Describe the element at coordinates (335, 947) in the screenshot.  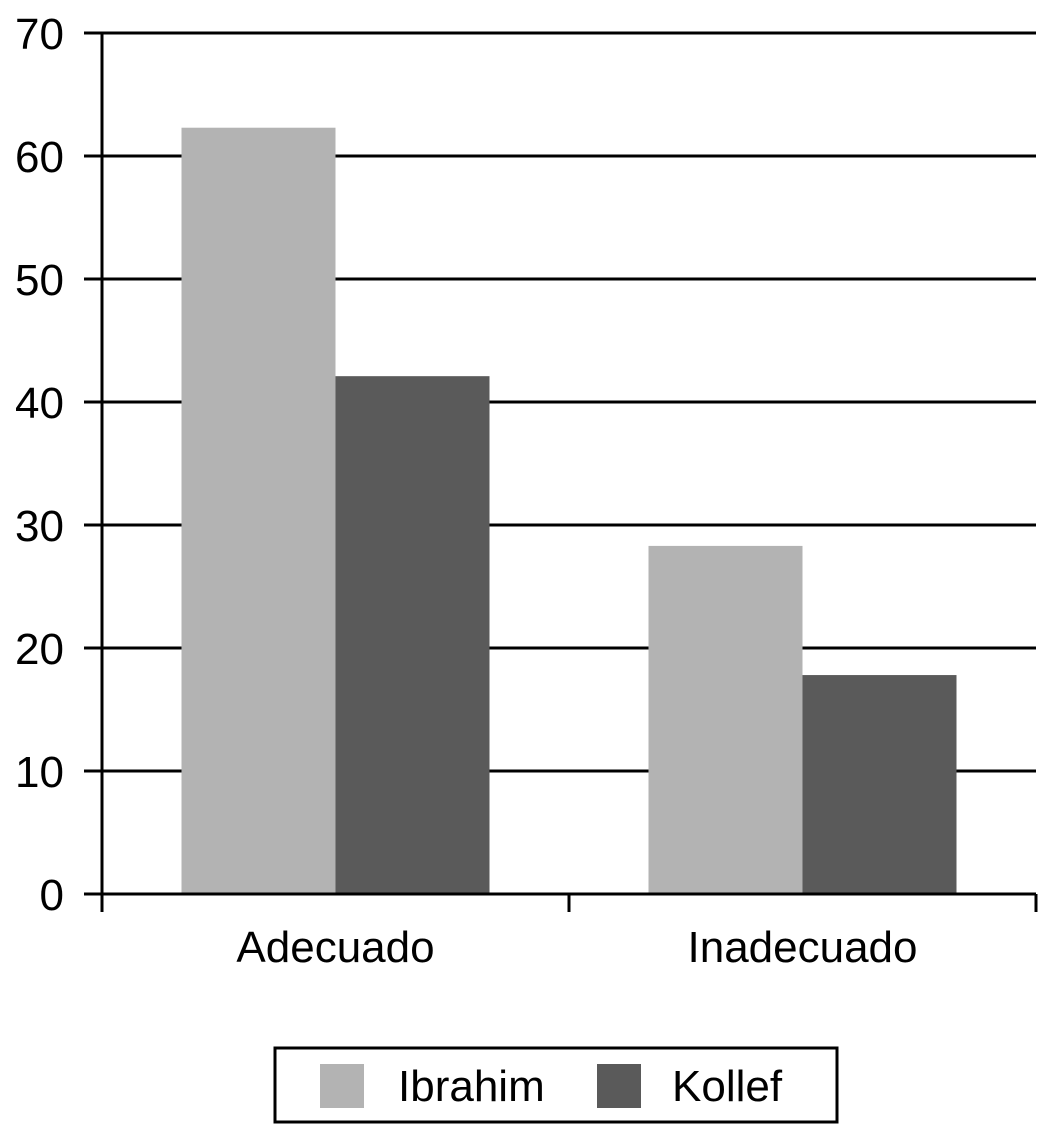
I see `category-label: Adecuado` at that location.